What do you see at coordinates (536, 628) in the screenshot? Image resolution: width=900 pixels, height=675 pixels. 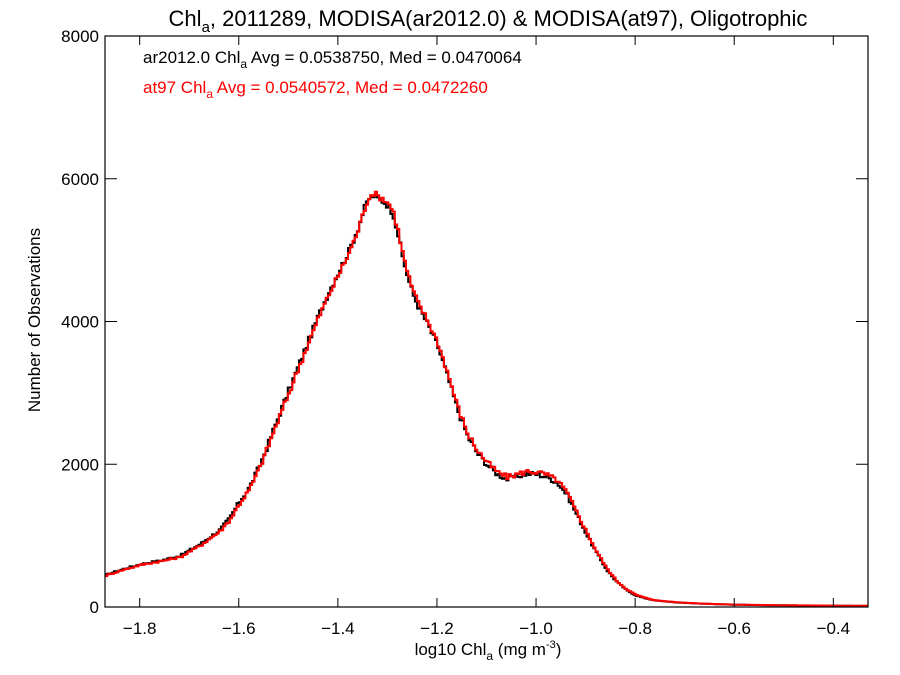 I see `x-tick-label: −1.0` at bounding box center [536, 628].